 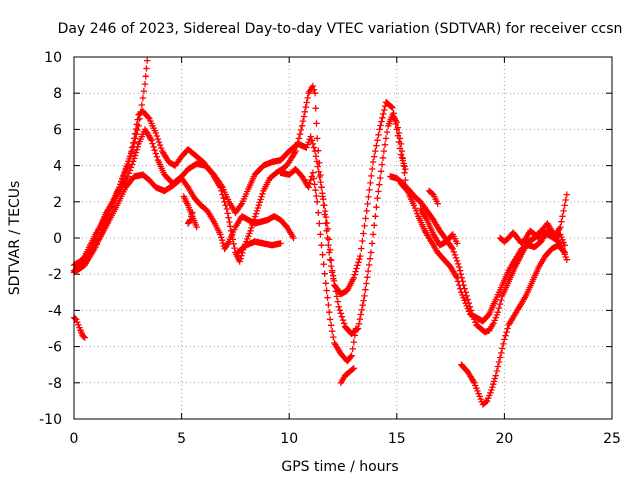 What do you see at coordinates (55, 384) in the screenshot?
I see `y-tick-label: -8` at bounding box center [55, 384].